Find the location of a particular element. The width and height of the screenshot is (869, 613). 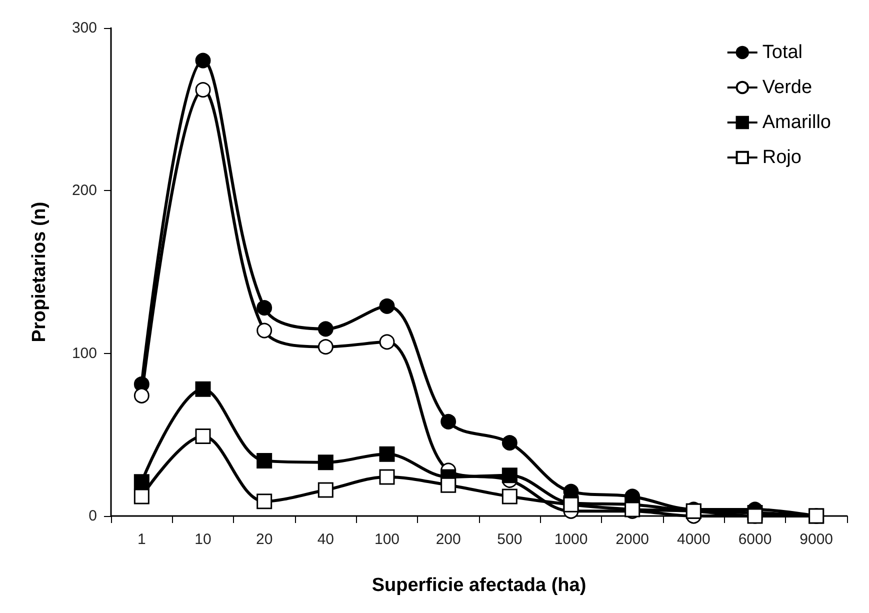

legend-label: Total is located at coordinates (782, 52).